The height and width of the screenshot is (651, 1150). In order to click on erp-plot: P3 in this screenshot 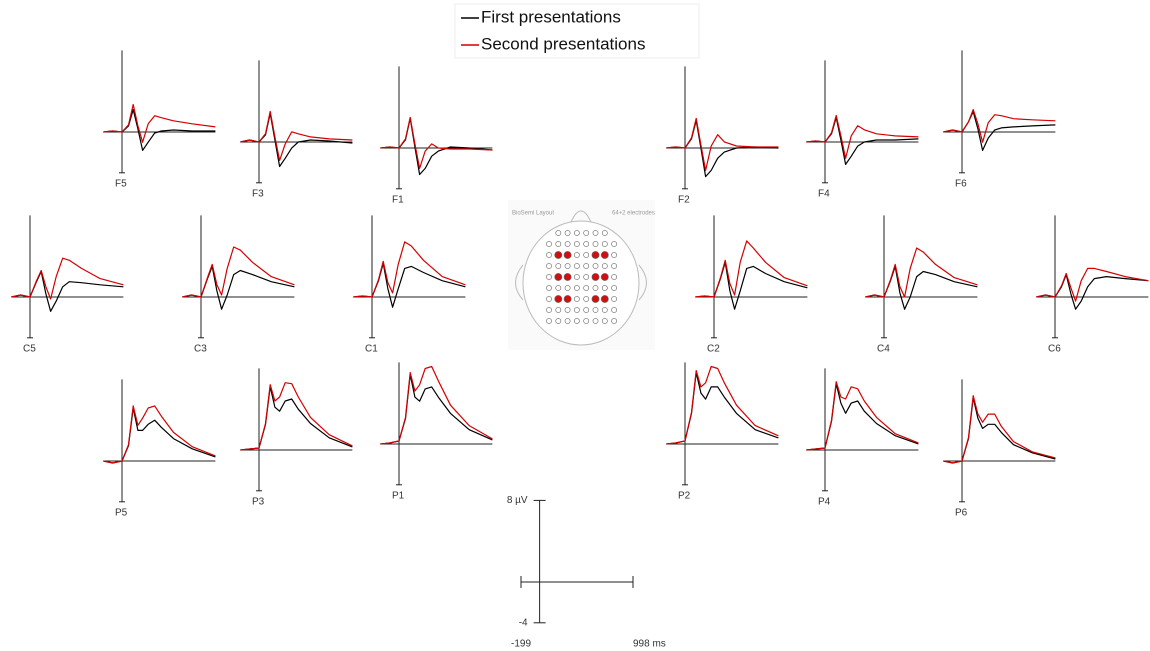, I will do `click(296, 437)`.